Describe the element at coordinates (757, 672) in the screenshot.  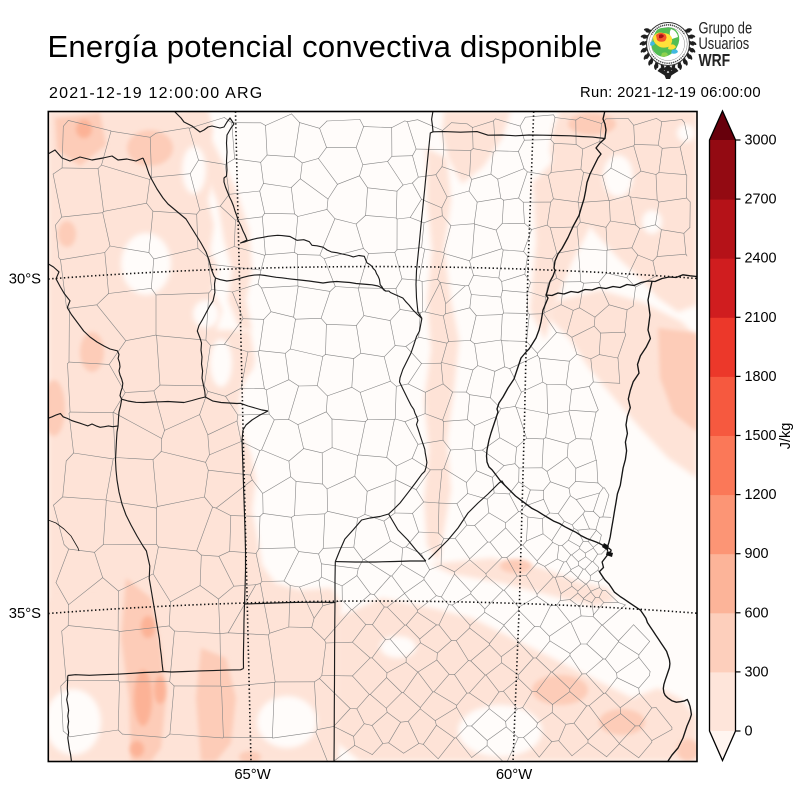
I see `svg-text: 300` at that location.